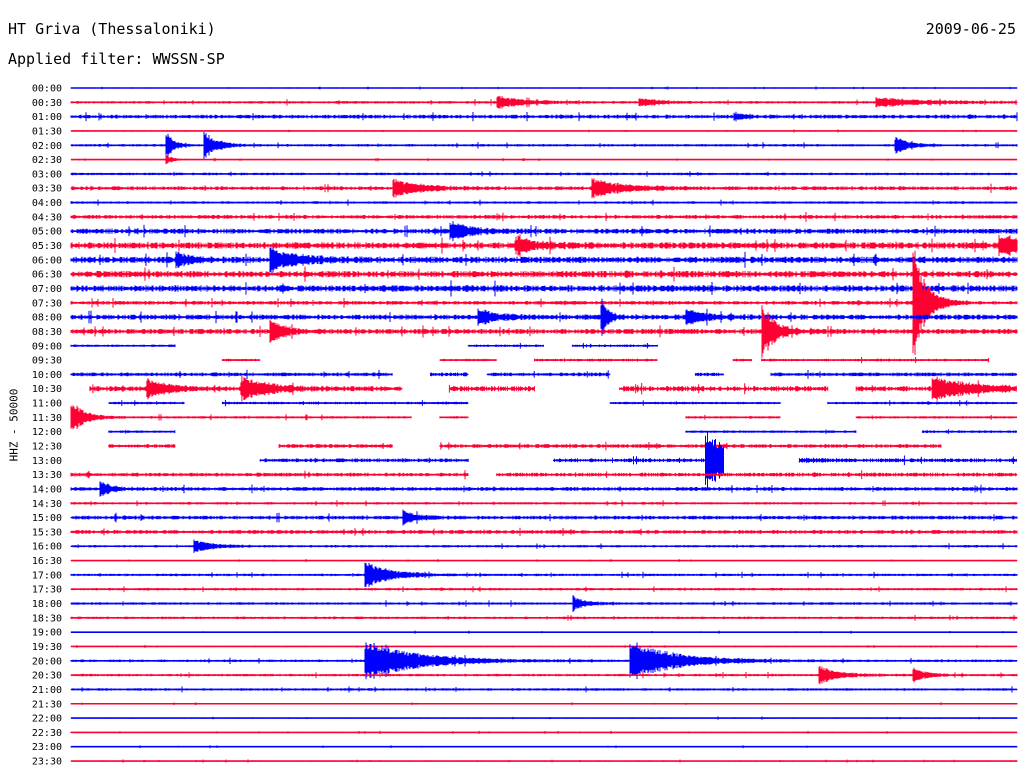 The height and width of the screenshot is (780, 1024). Describe the element at coordinates (47, 131) in the screenshot. I see `time-tick-label: 01:30` at that location.